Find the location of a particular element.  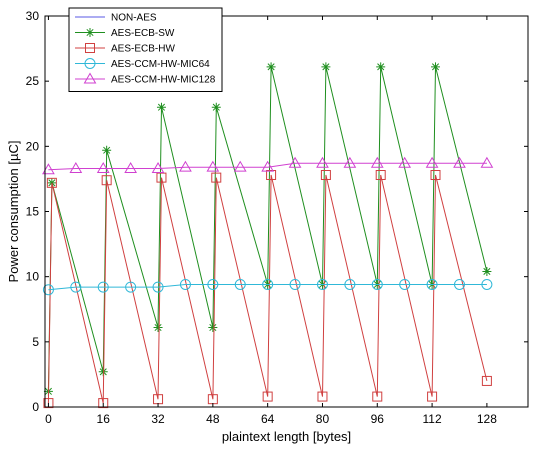

x-tick-label: 64 is located at coordinates (268, 419).